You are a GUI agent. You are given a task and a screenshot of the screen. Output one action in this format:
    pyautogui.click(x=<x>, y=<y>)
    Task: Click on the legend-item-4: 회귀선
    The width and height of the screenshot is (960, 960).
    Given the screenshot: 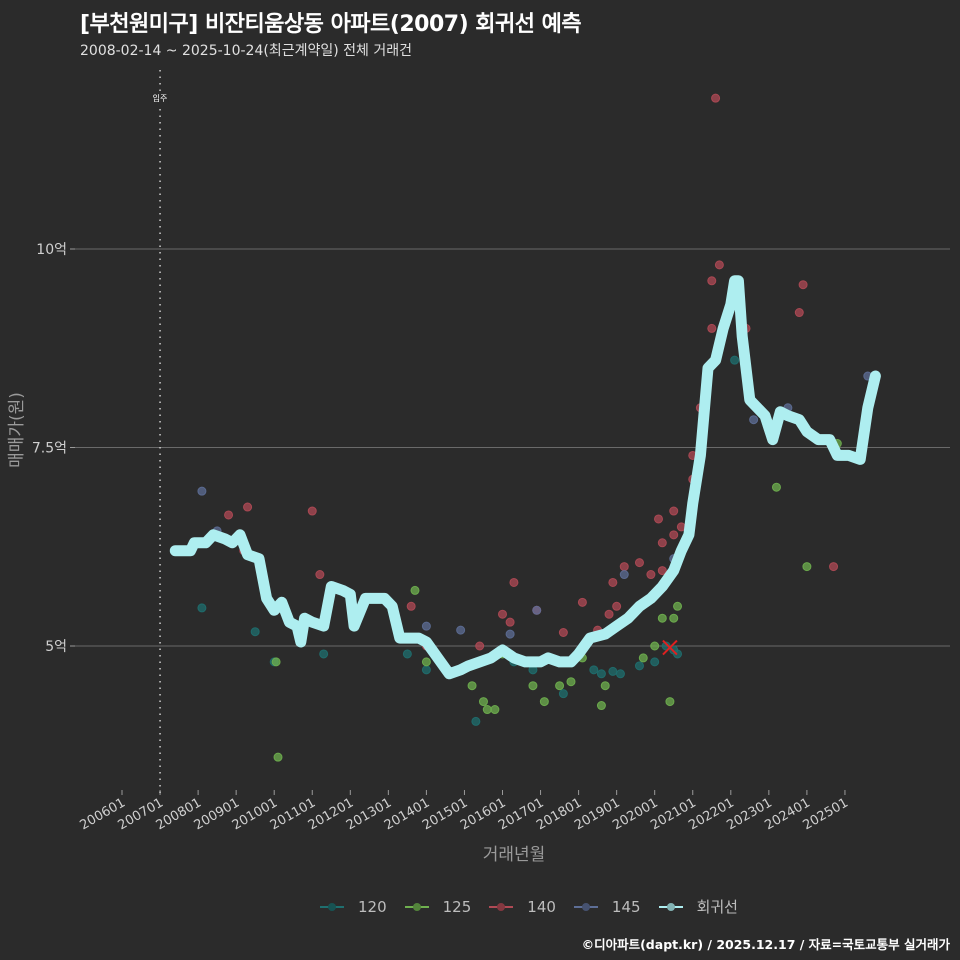 What is the action you would take?
    pyautogui.click(x=698, y=906)
    